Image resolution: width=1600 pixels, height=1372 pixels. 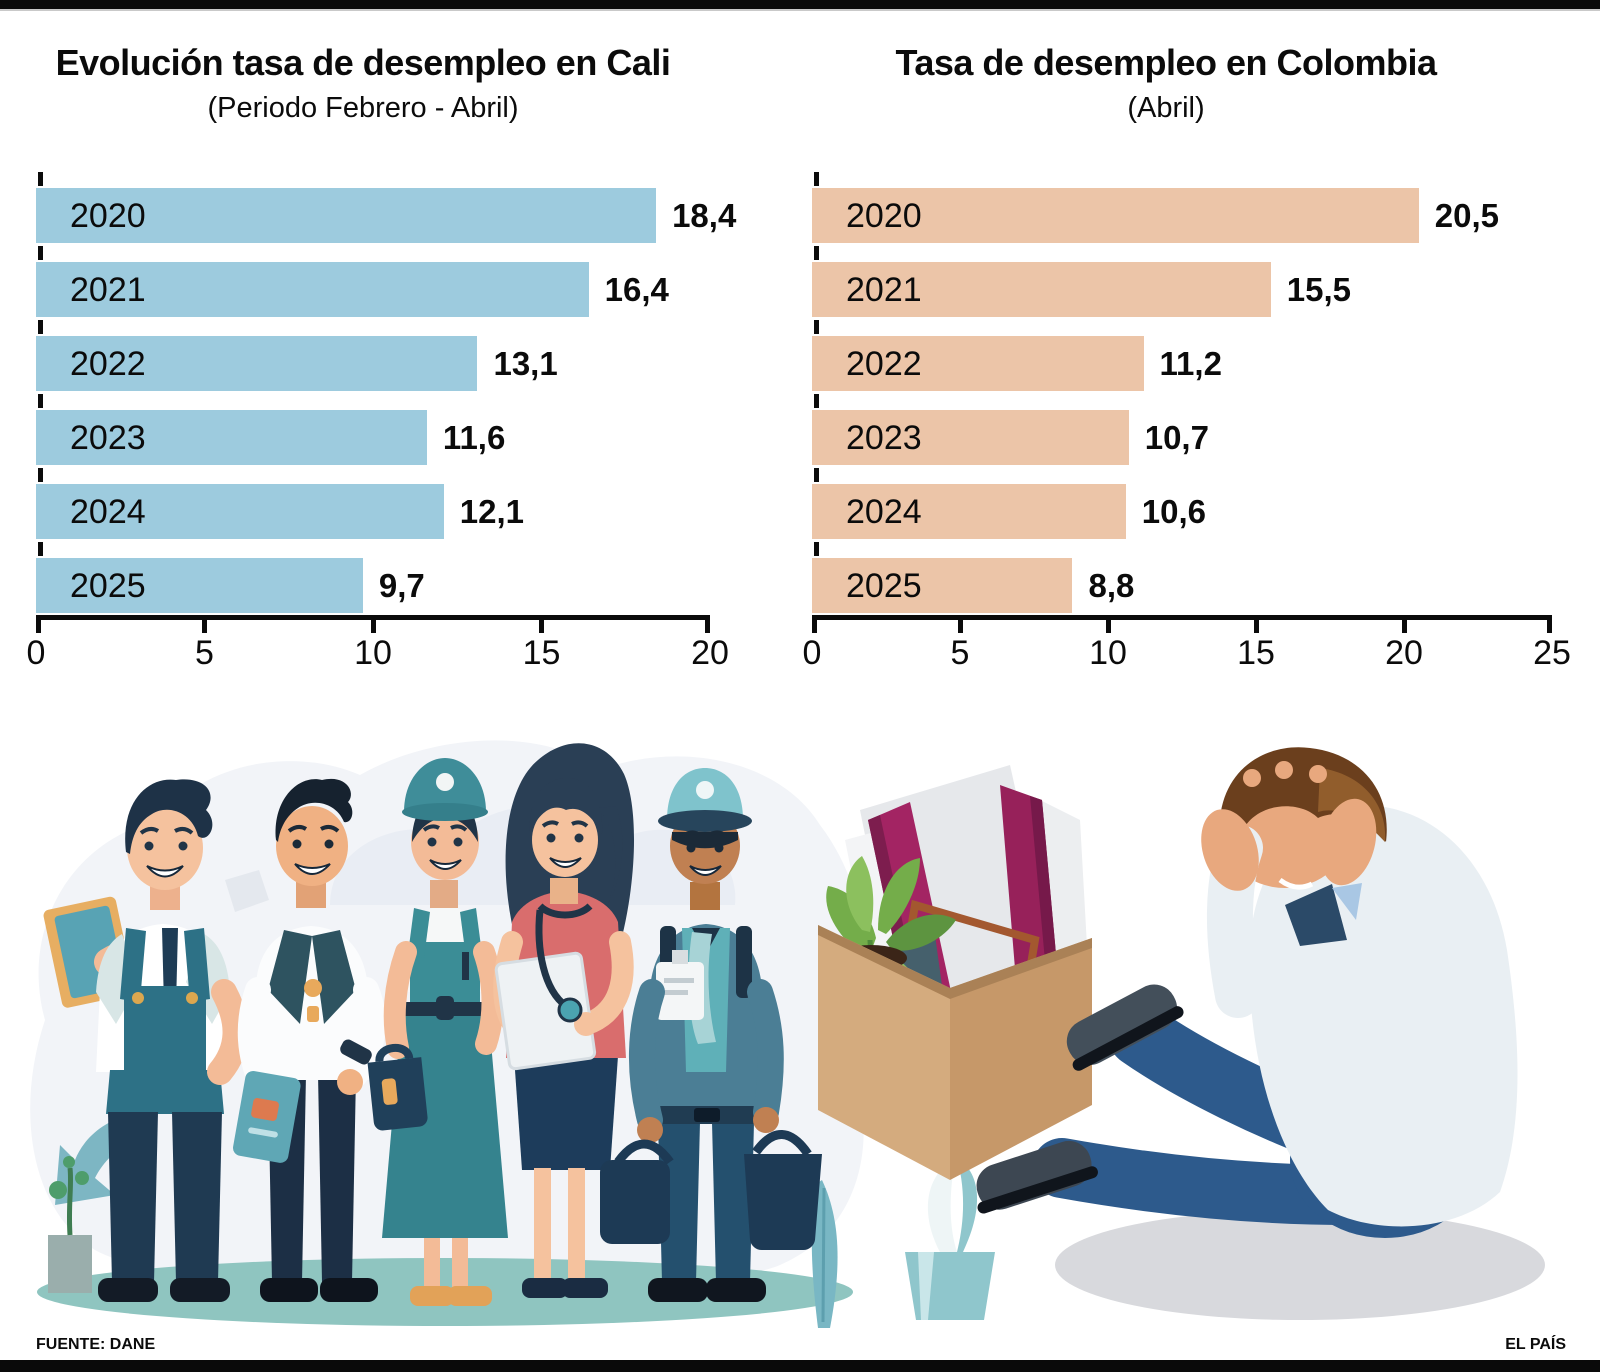 What do you see at coordinates (704, 215) in the screenshot?
I see `bar-value-label: 18,4` at bounding box center [704, 215].